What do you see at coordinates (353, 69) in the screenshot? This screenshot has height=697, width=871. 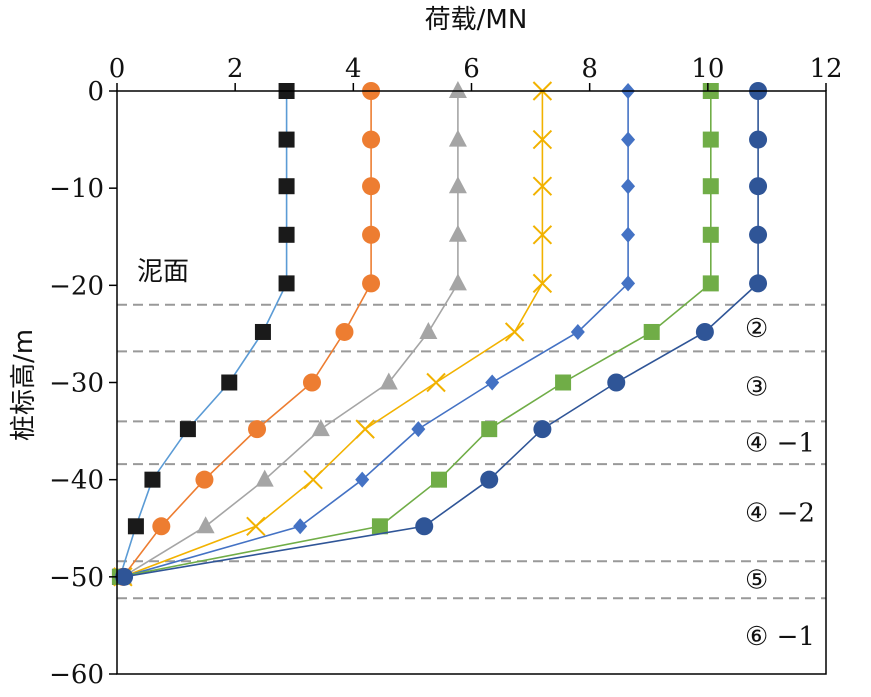 I see `x-tick-label: 4` at bounding box center [353, 69].